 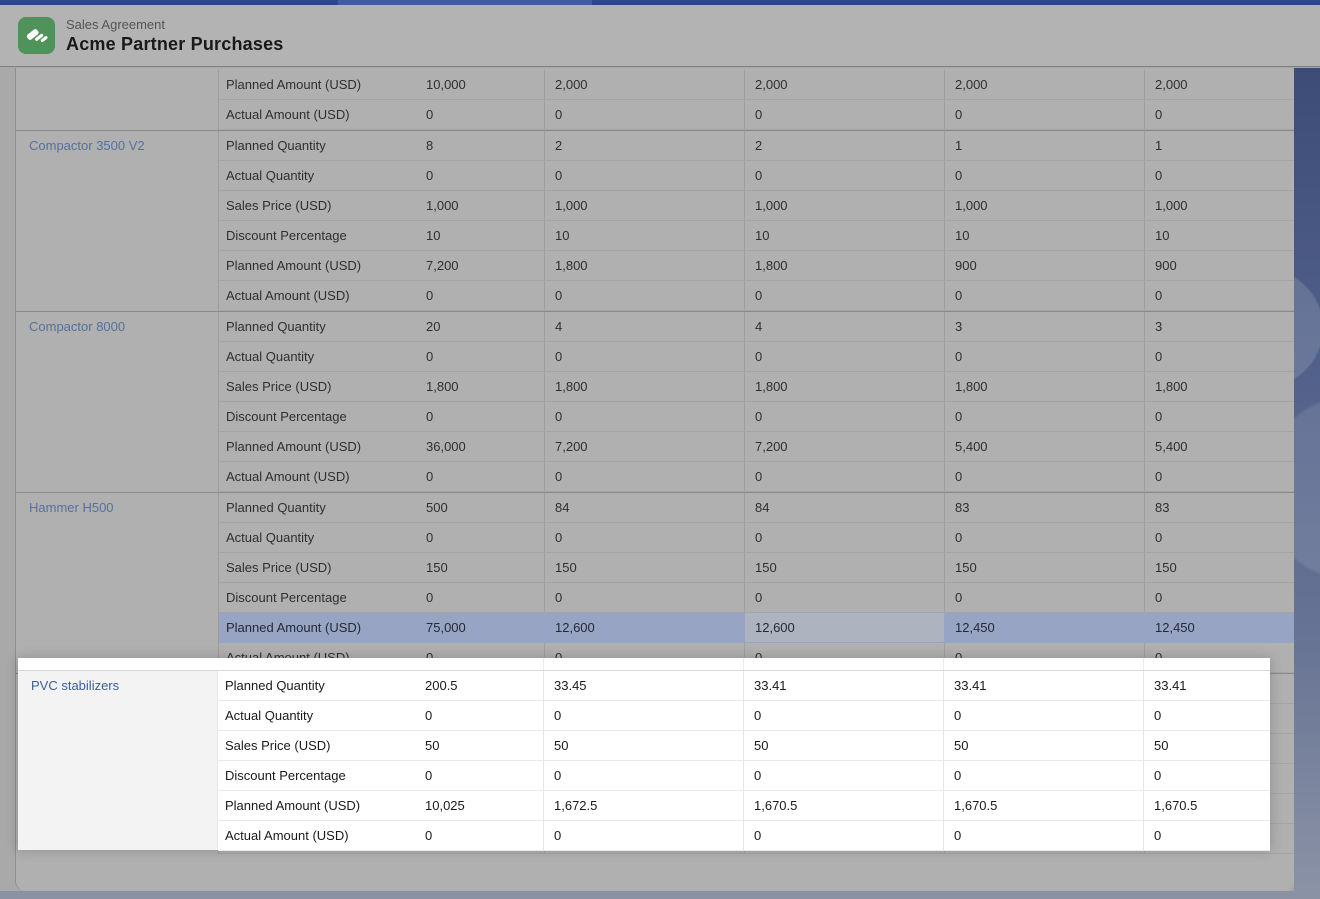 I want to click on value-cell: 900, so click(x=1044, y=265).